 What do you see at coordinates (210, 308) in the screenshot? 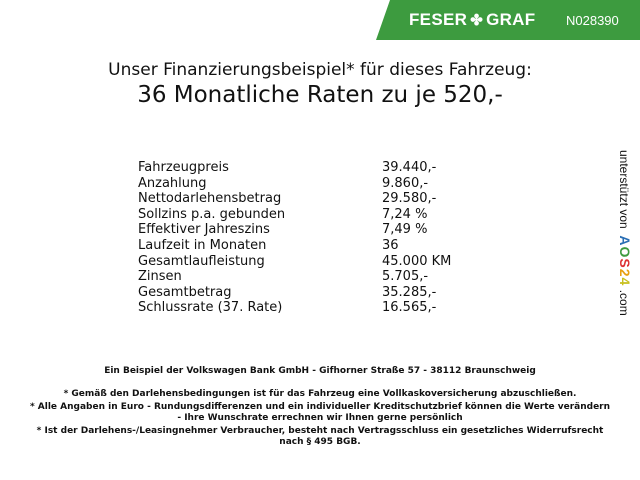
I see `row-label: Schlussrate (37. Rate)` at bounding box center [210, 308].